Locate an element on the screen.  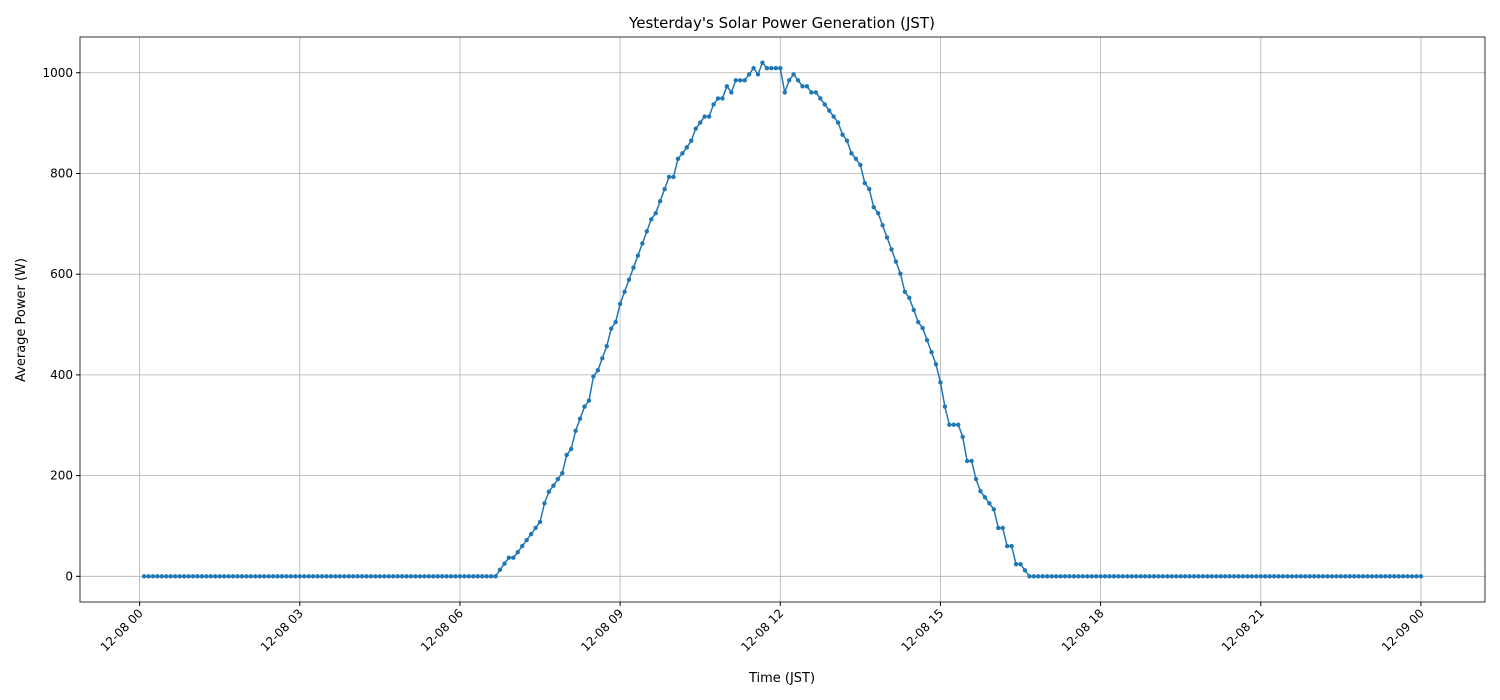
x-tick-label: 12-08 21 is located at coordinates (1243, 630).